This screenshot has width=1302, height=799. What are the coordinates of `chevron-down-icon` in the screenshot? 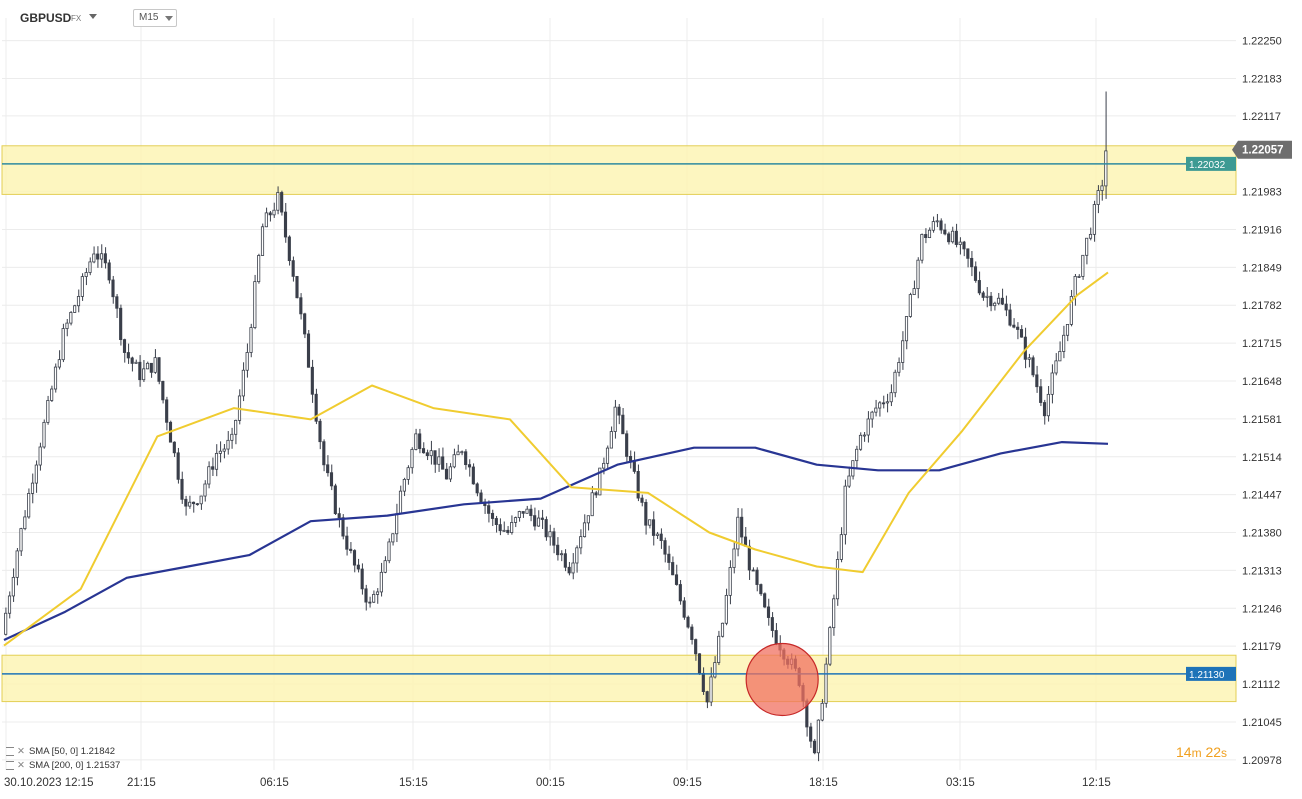 It's located at (93, 16).